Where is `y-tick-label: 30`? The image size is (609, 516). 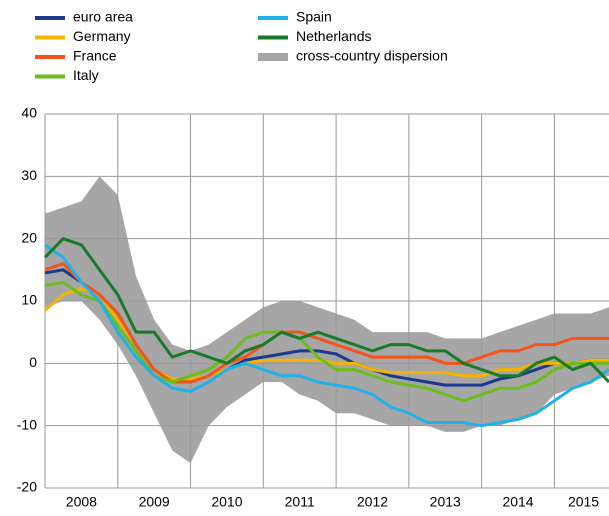 y-tick-label: 30 is located at coordinates (29, 175).